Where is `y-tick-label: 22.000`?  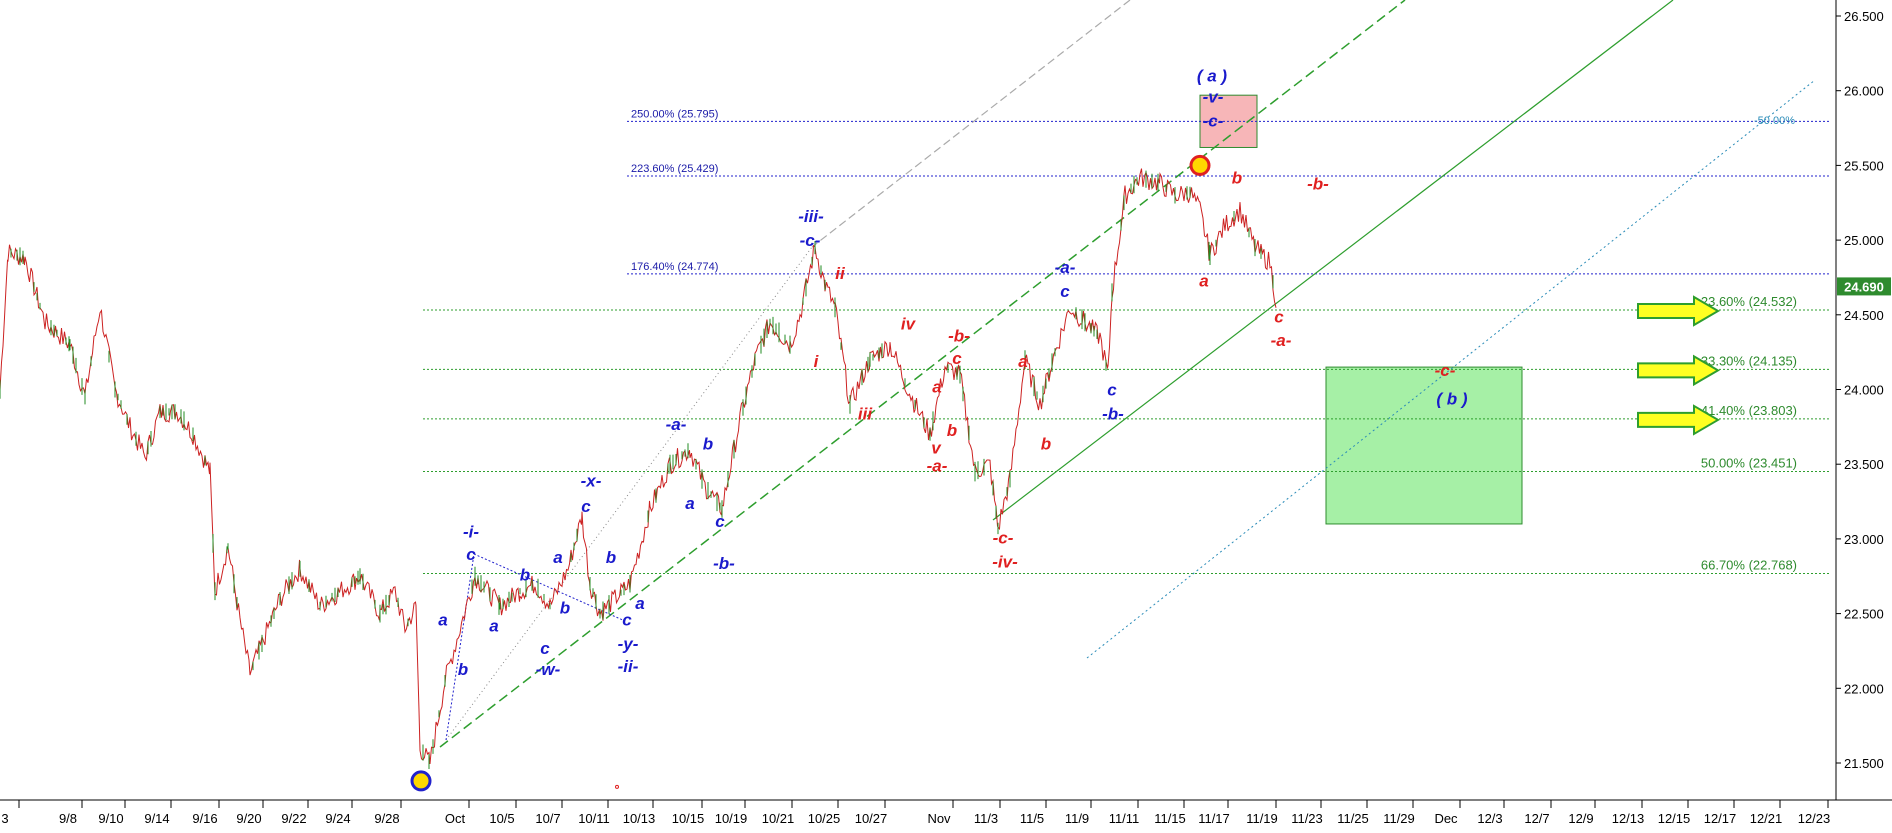
y-tick-label: 22.000 is located at coordinates (1864, 688).